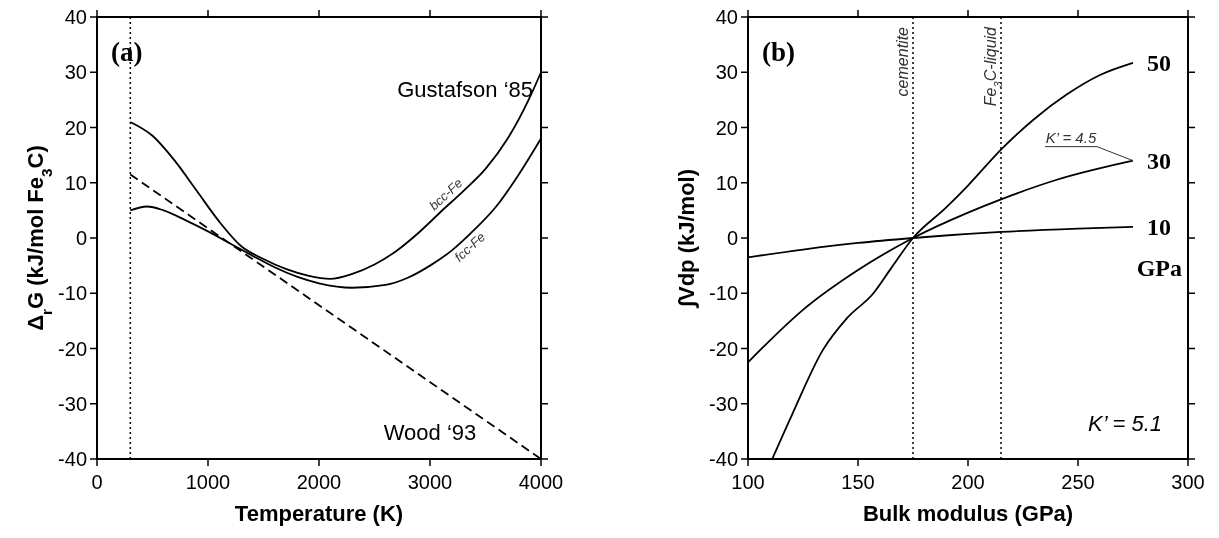 The height and width of the screenshot is (538, 1219). Describe the element at coordinates (208, 482) in the screenshot. I see `x-tick-label: 1000` at that location.